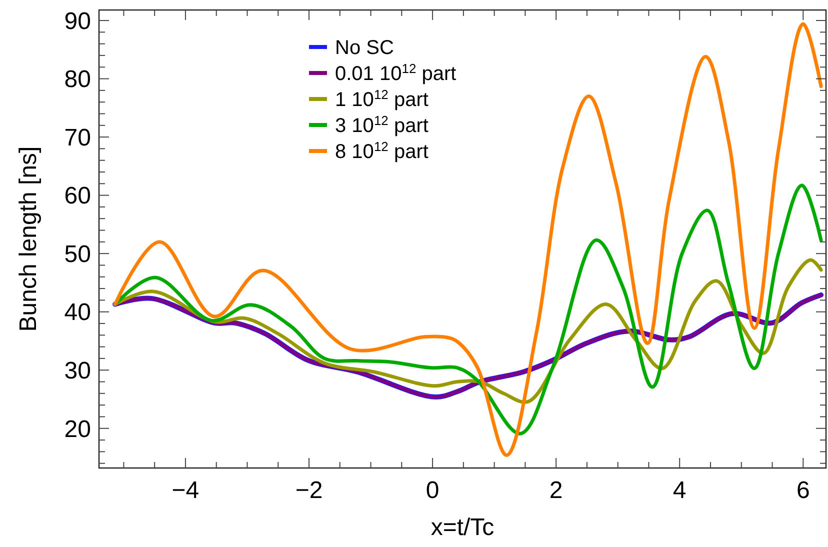 This screenshot has height=547, width=828. What do you see at coordinates (396, 72) in the screenshot?
I see `legend-label: 0.01 10$^{12}$ part` at bounding box center [396, 72].